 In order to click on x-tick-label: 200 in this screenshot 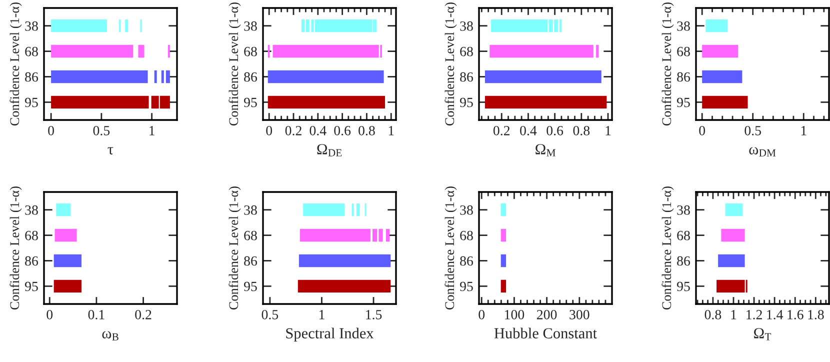, I will do `click(546, 315)`.